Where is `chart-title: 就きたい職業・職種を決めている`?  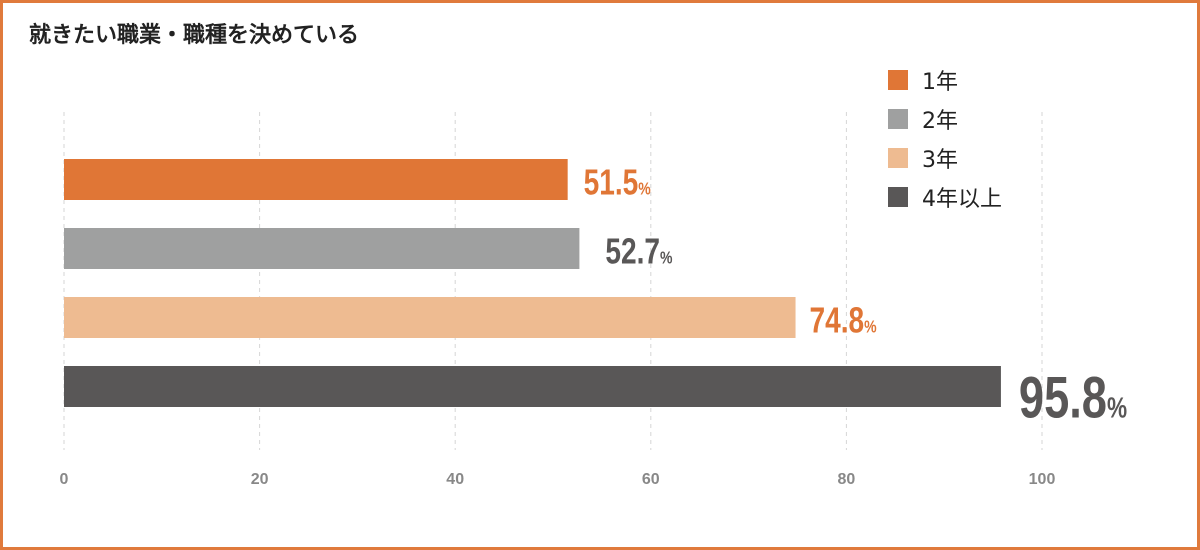
chart-title: 就きたい職業・職種を決めている is located at coordinates (194, 35).